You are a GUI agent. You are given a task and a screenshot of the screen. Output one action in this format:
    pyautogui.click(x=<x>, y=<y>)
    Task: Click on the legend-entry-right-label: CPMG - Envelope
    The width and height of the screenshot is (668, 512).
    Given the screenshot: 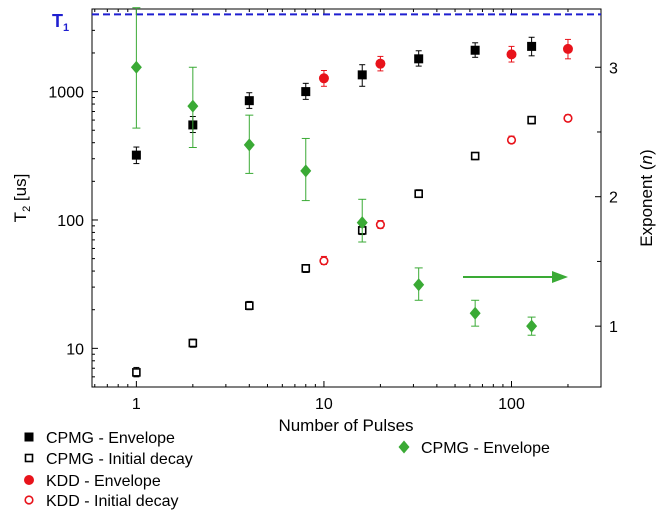 What is the action you would take?
    pyautogui.click(x=485, y=448)
    